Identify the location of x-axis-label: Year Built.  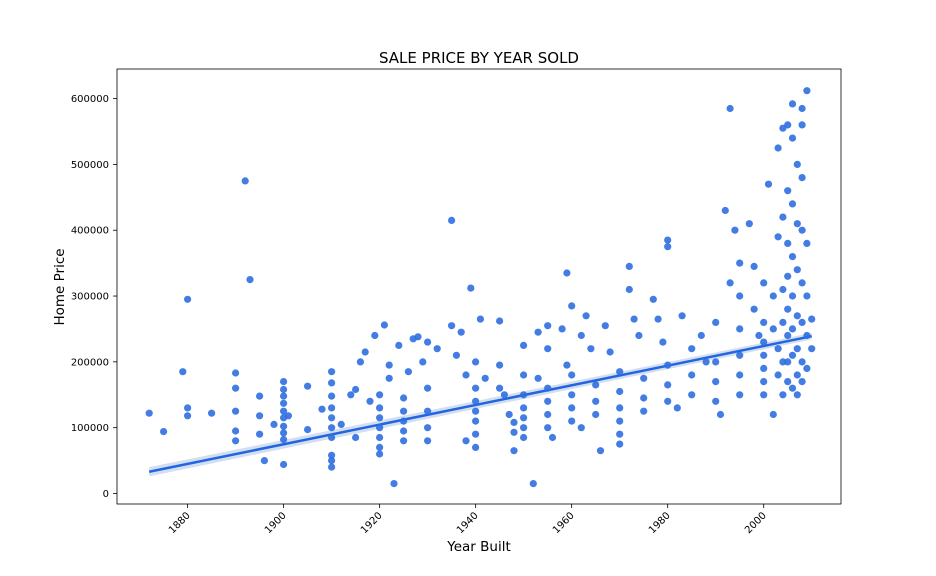
(478, 547).